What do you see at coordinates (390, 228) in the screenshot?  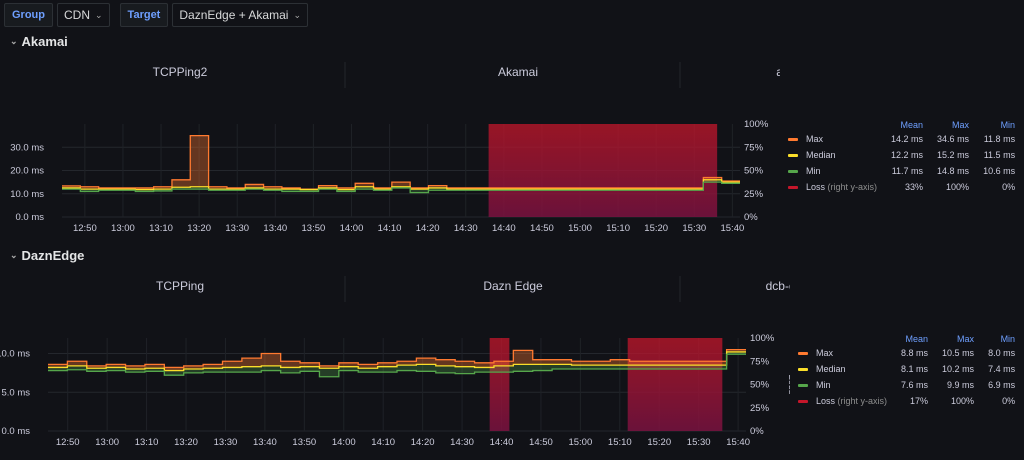 I see `x-tick-label: 14:10` at bounding box center [390, 228].